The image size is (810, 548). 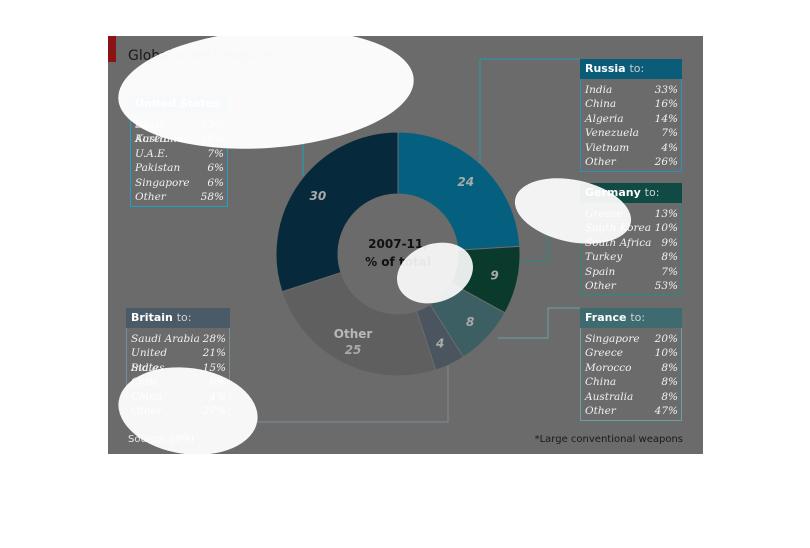 I want to click on box-header: Russia to:, so click(x=631, y=69).